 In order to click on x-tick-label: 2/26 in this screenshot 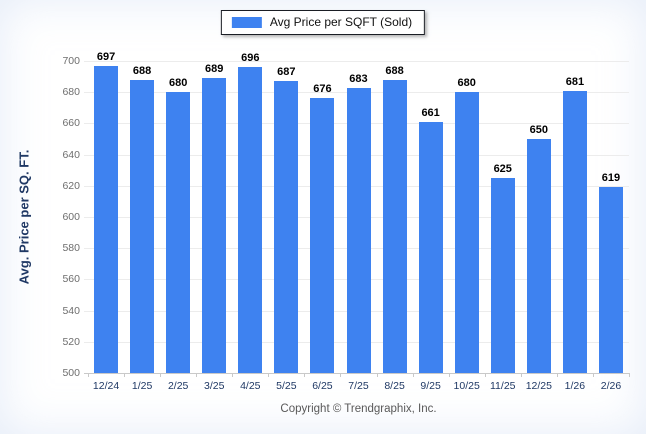, I will do `click(611, 386)`.